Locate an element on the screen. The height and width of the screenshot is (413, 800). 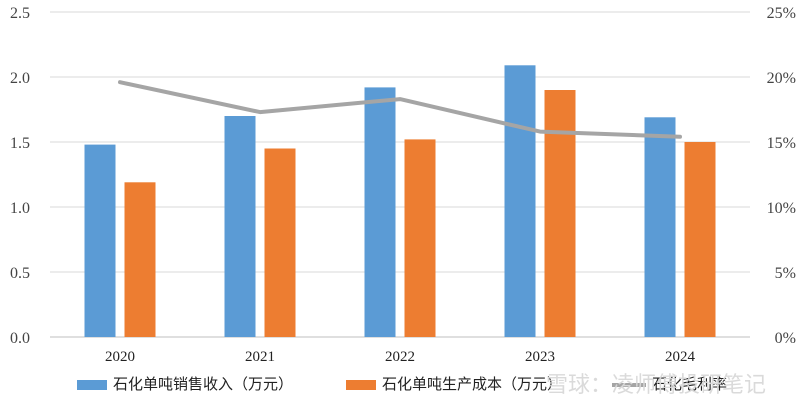
line-margin is located at coordinates (400, 109).